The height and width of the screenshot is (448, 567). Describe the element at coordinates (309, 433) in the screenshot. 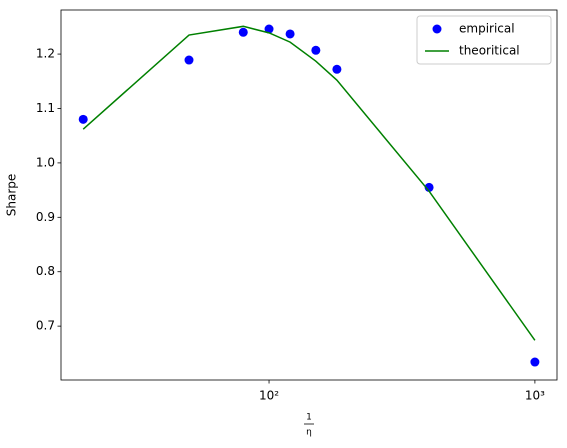

I see `x-axis-label-denominator: η` at that location.